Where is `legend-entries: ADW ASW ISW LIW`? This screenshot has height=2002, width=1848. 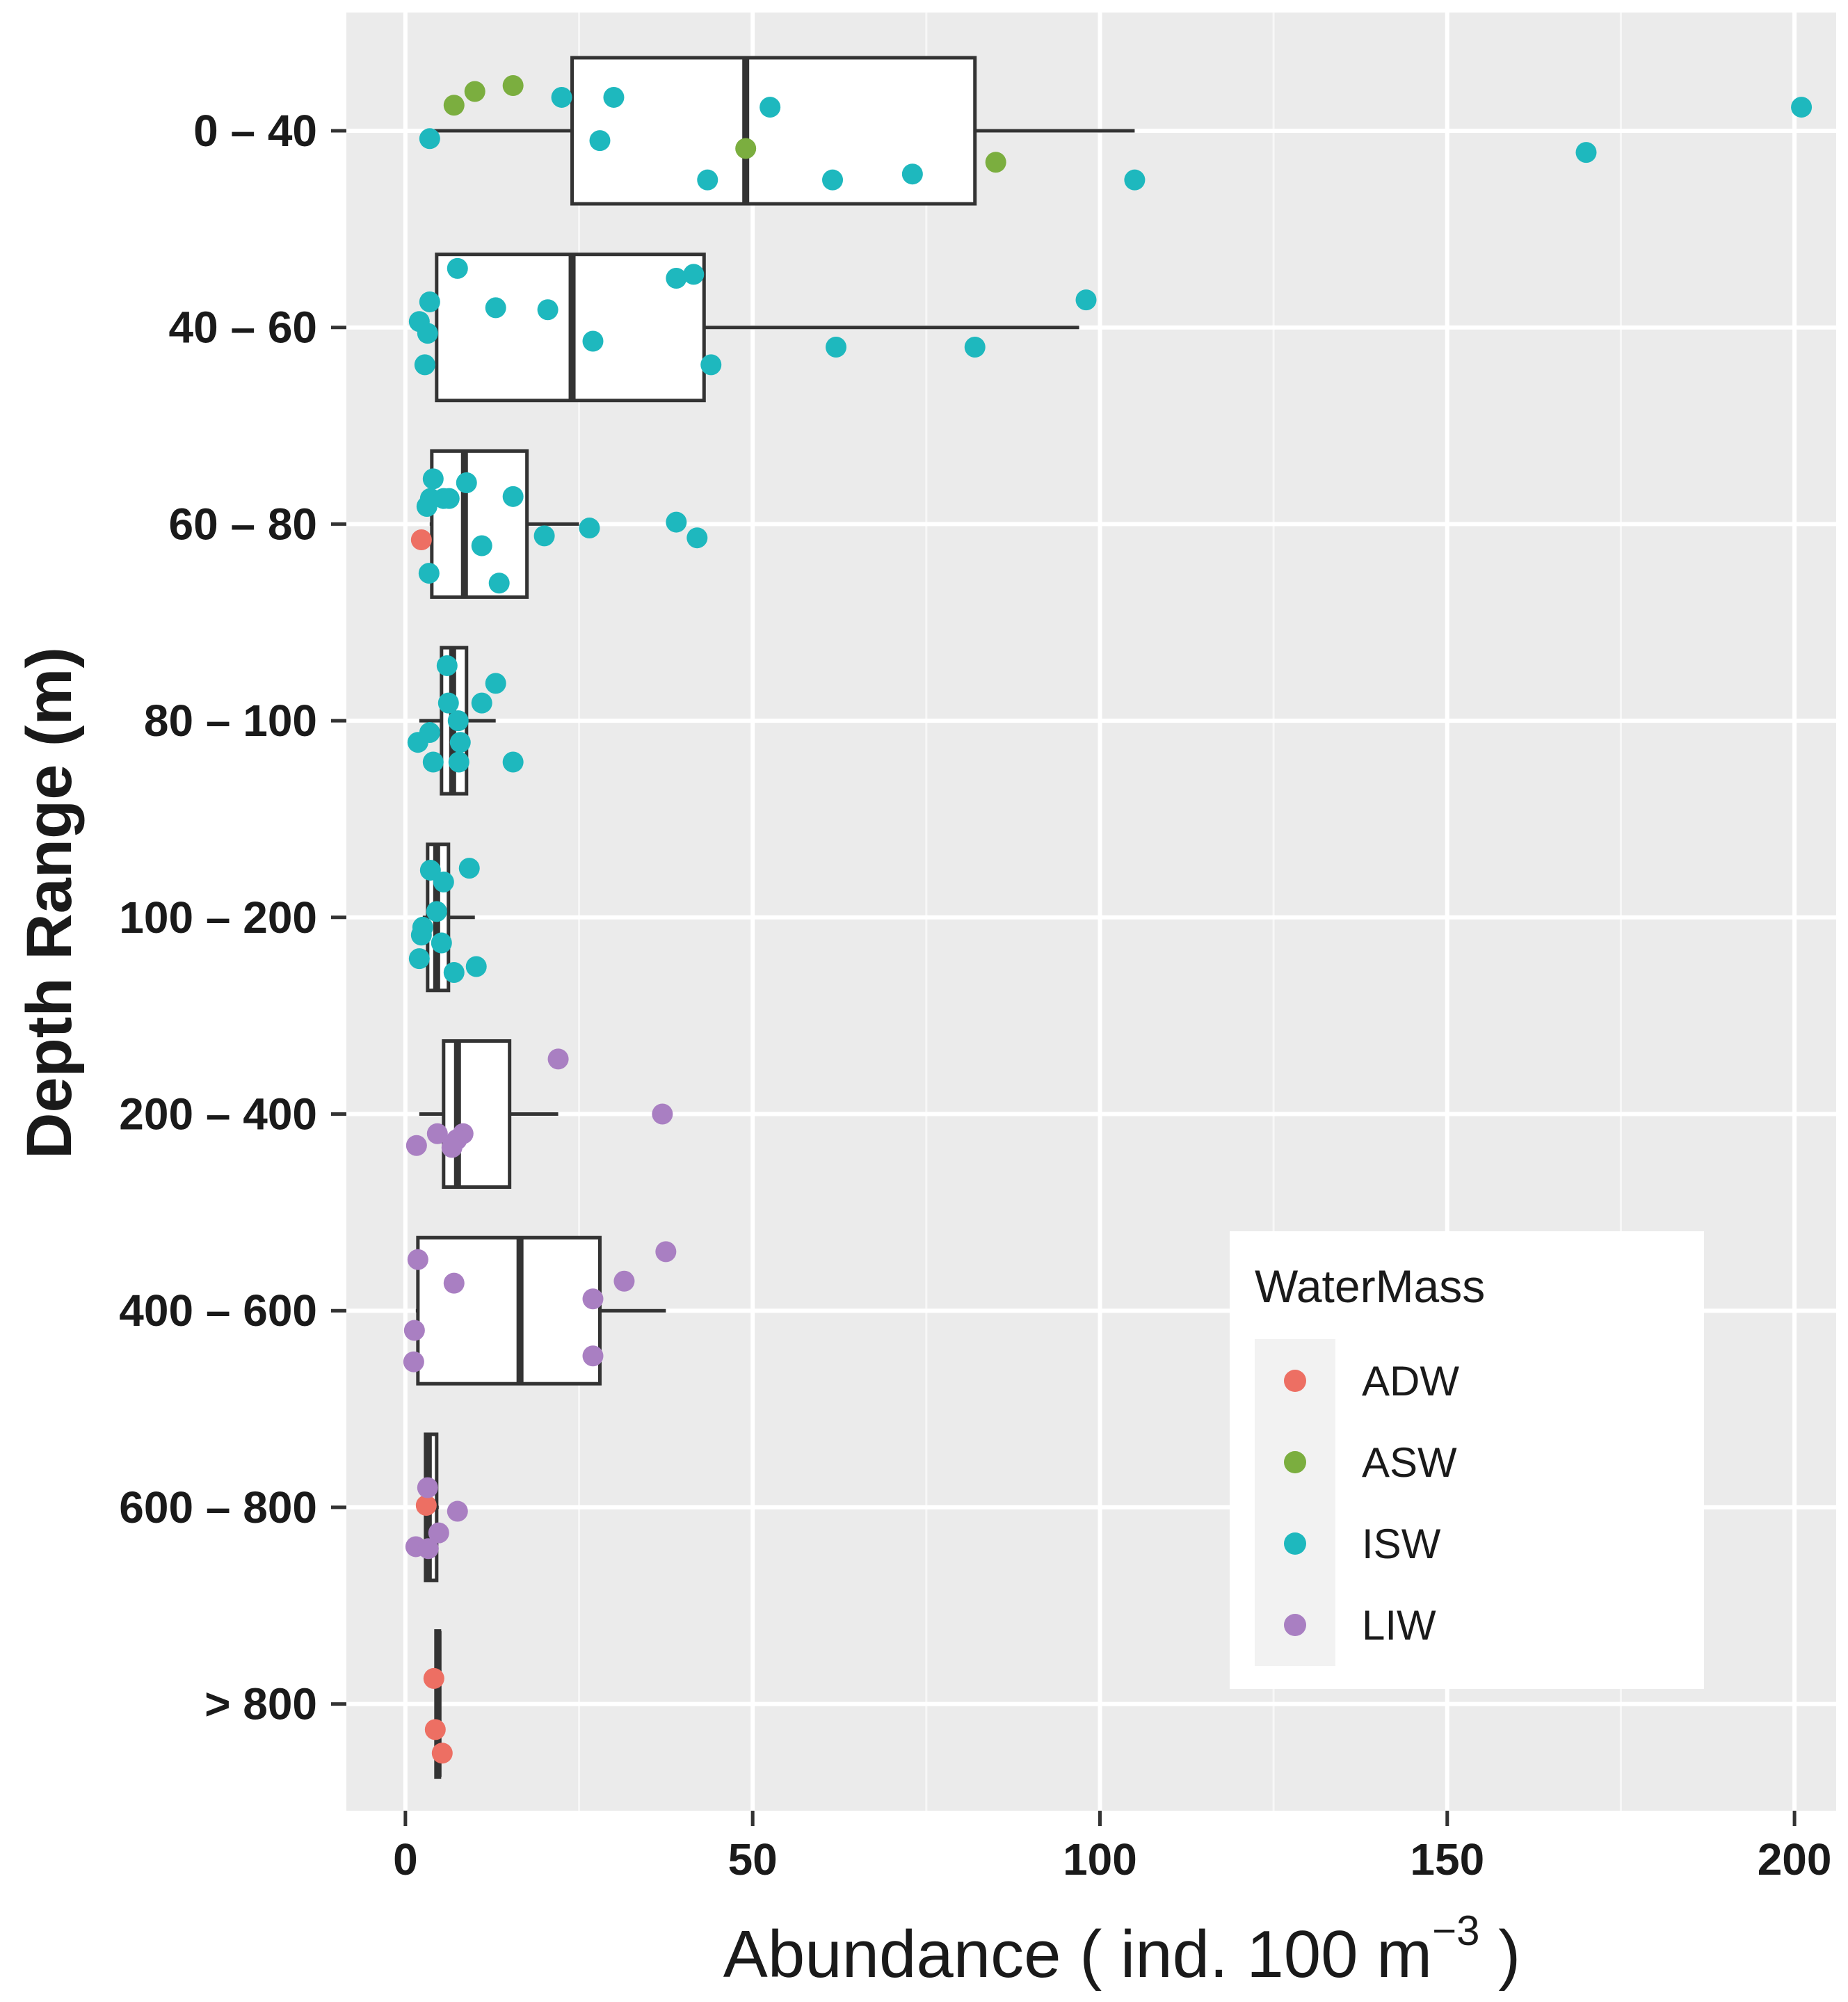
legend-entries: ADW ASW ISW LIW is located at coordinates (1371, 1504).